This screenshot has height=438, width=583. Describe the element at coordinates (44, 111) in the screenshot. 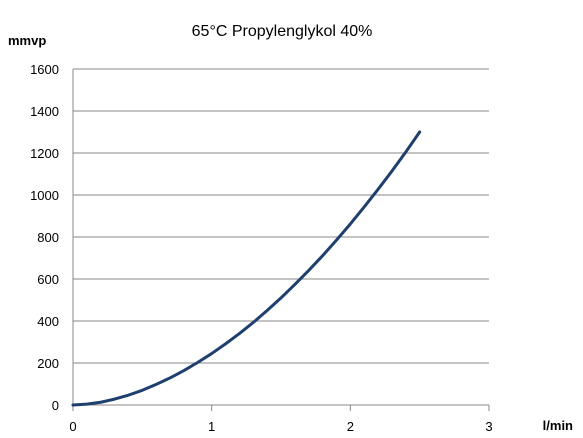

I see `y-tick-label: 1400` at that location.